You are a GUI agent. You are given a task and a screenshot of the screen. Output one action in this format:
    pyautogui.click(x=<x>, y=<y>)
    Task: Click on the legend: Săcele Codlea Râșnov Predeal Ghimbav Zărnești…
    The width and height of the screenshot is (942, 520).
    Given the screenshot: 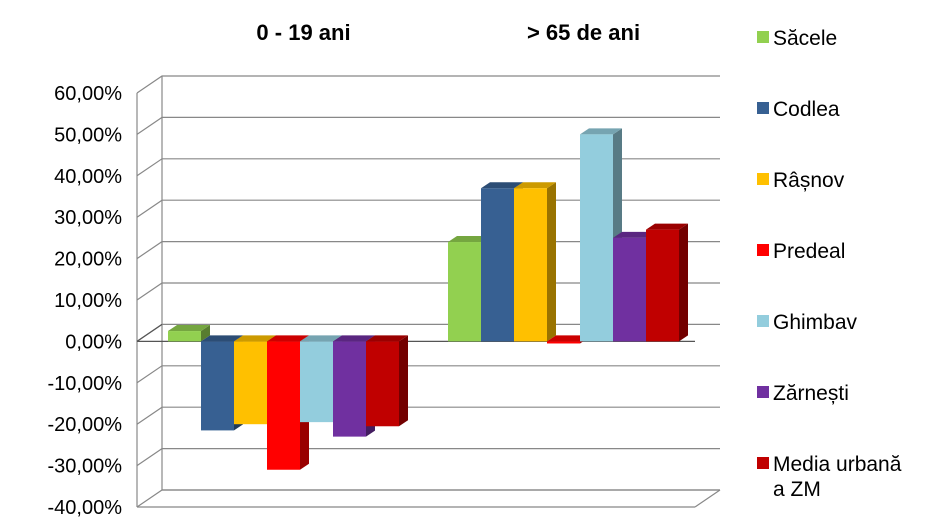 What is the action you would take?
    pyautogui.click(x=829, y=264)
    